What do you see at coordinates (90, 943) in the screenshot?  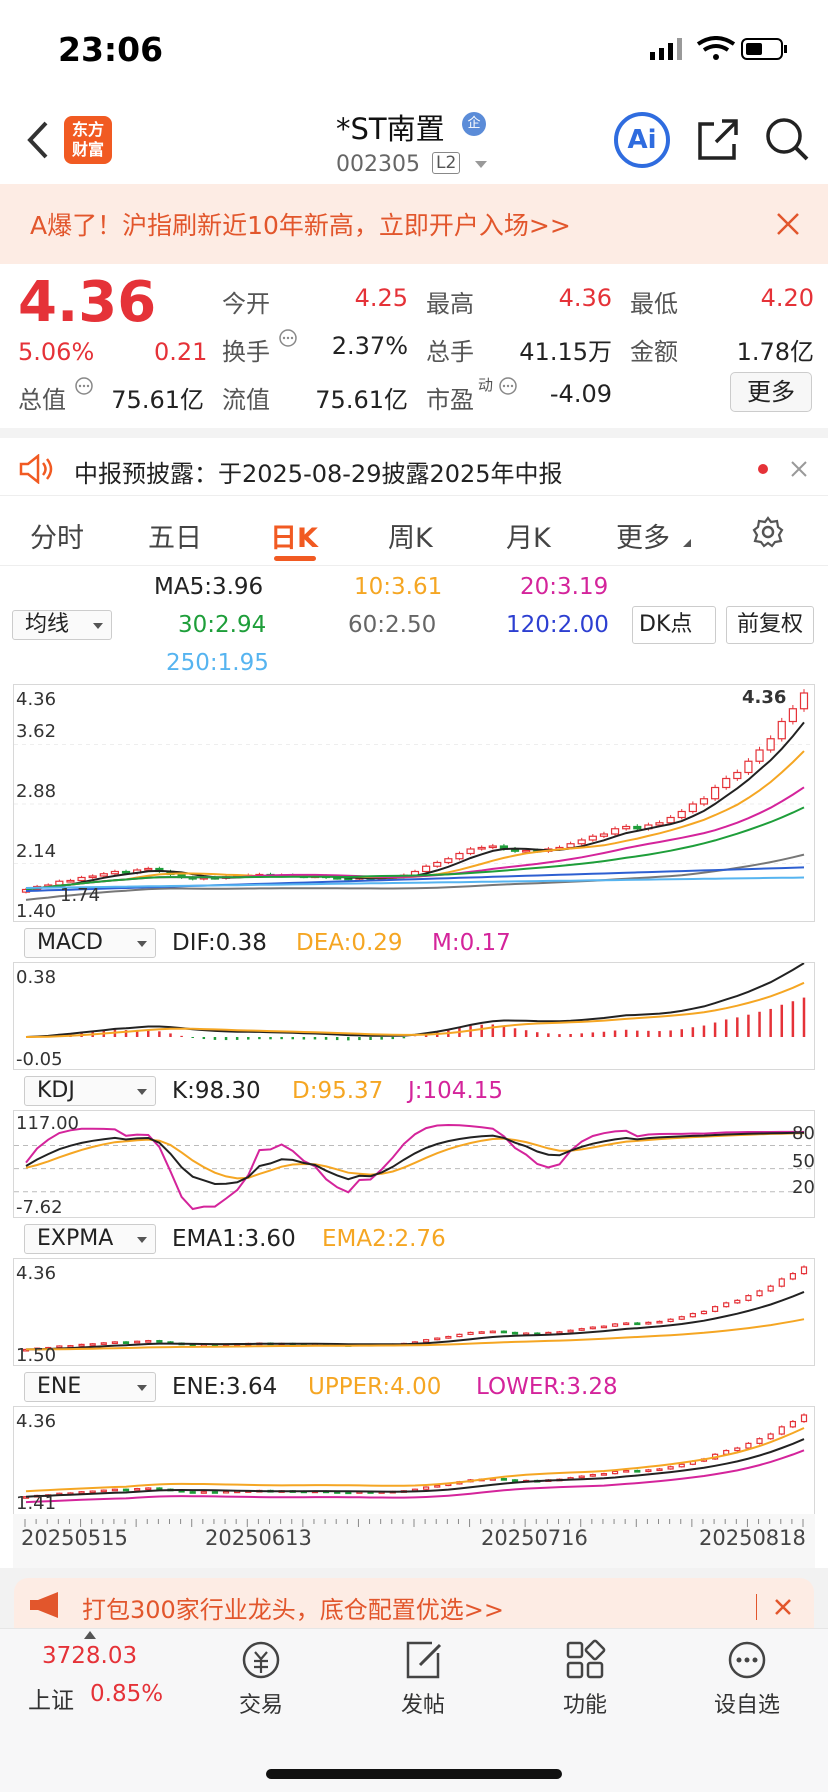 I see `indicator-select-macd: MACD` at bounding box center [90, 943].